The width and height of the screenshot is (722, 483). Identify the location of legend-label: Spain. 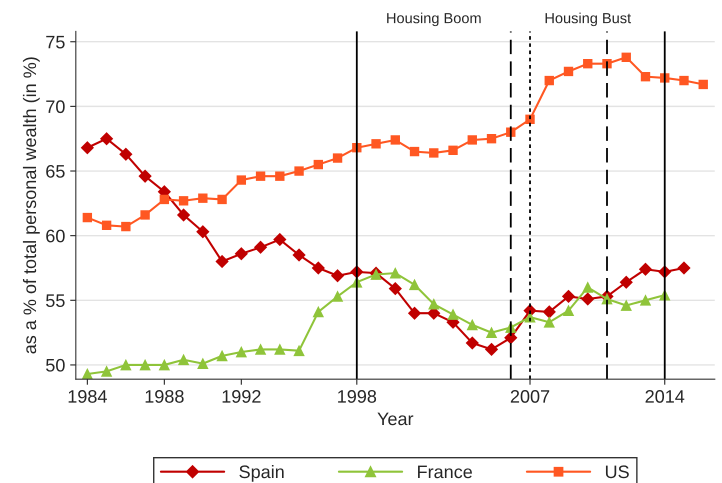
(261, 473).